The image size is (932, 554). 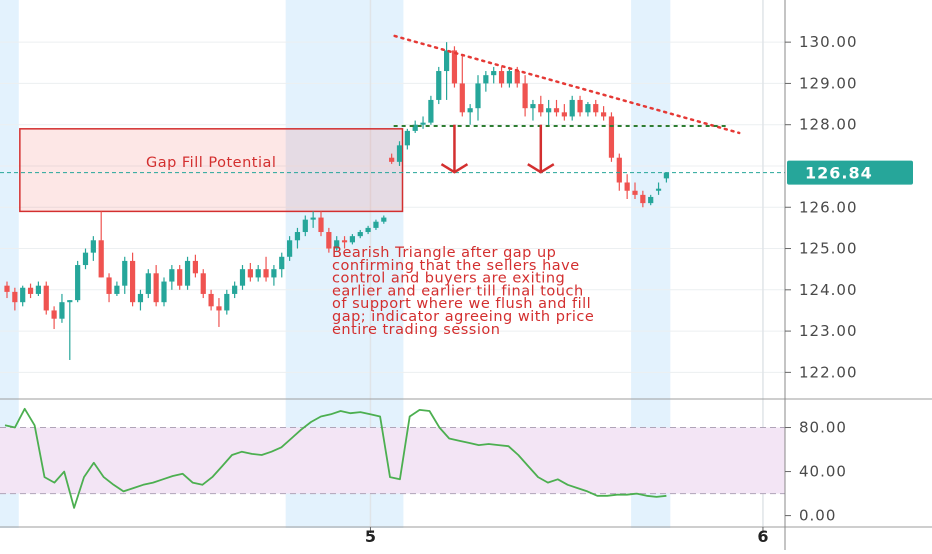 I want to click on last-price-tag: 126.84, so click(x=850, y=172).